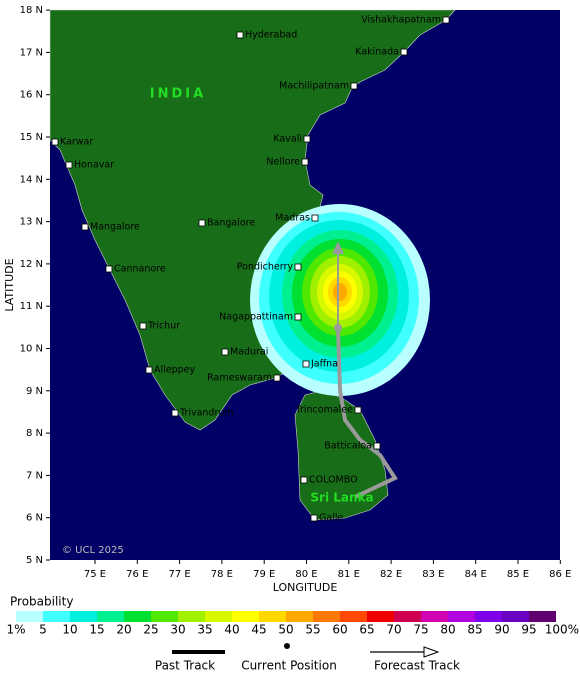 The height and width of the screenshot is (681, 580). What do you see at coordinates (501, 630) in the screenshot?
I see `legend-label: 90` at bounding box center [501, 630].